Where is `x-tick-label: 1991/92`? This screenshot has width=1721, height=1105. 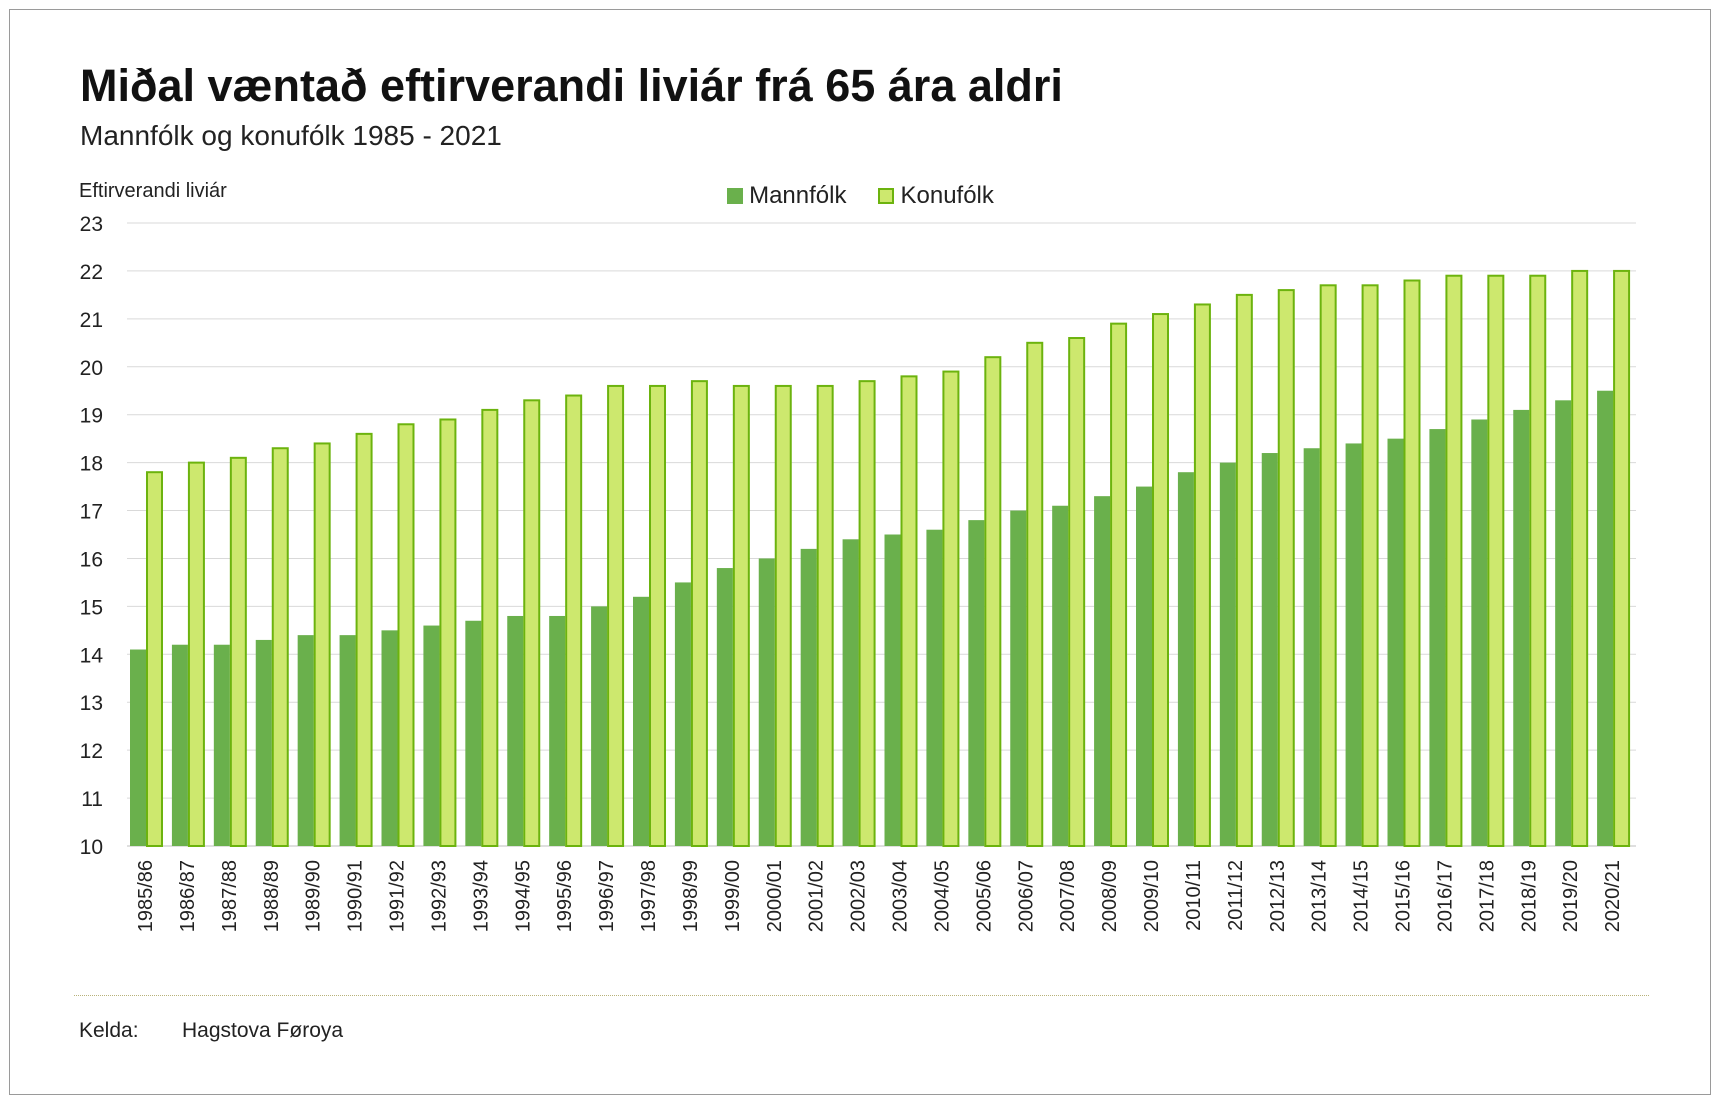 x-tick-label: 1991/92 is located at coordinates (398, 896).